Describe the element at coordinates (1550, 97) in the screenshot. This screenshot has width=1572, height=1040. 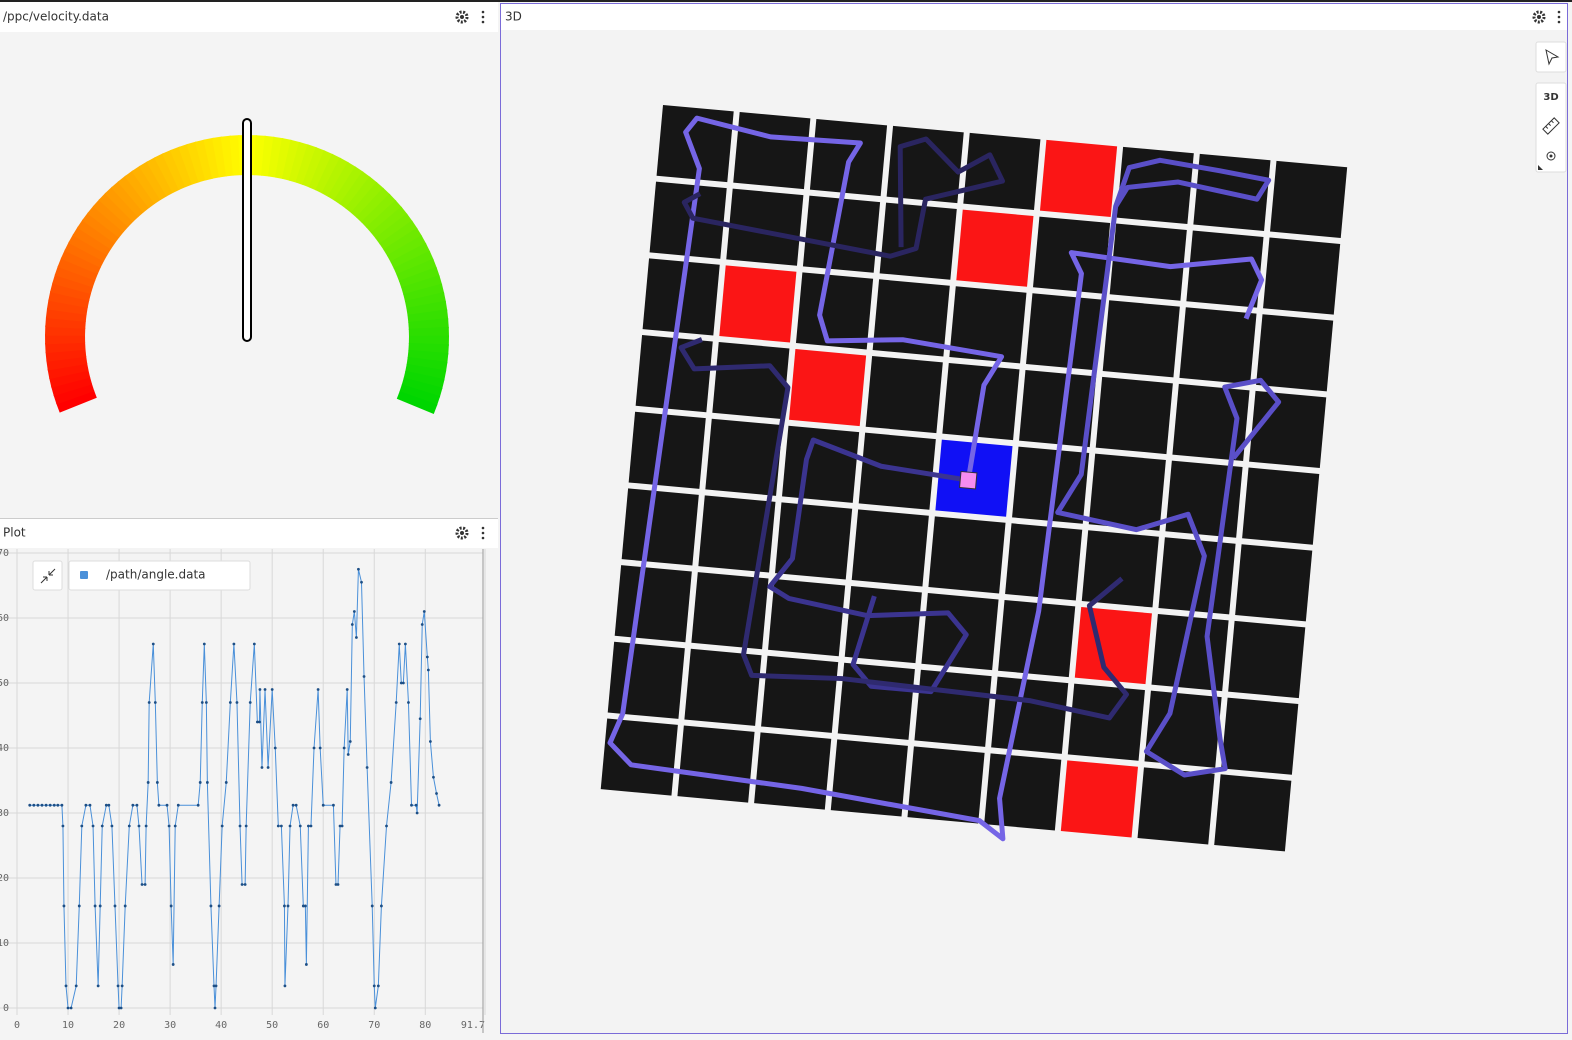
I see `mode-button: 3D` at that location.